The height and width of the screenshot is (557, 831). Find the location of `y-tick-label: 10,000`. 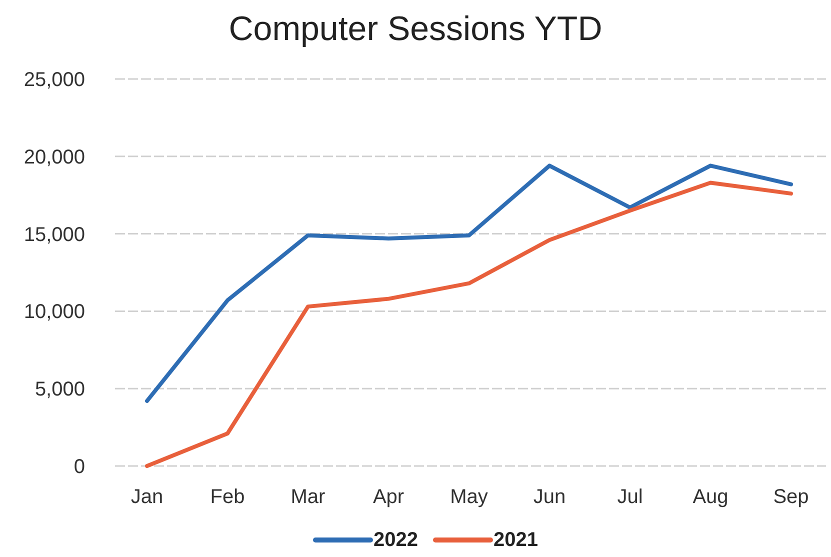

y-tick-label: 10,000 is located at coordinates (54, 312).